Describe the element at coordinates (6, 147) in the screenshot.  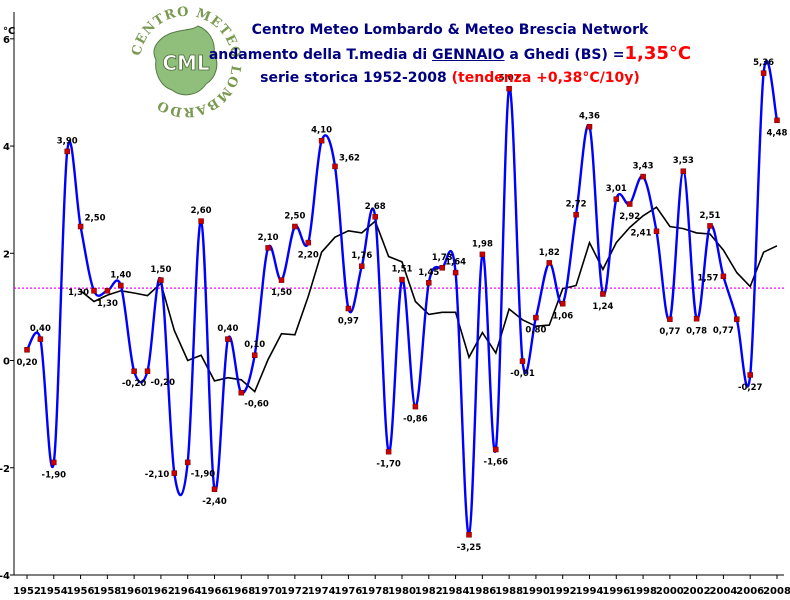
I see `y-tick-label: 4` at that location.